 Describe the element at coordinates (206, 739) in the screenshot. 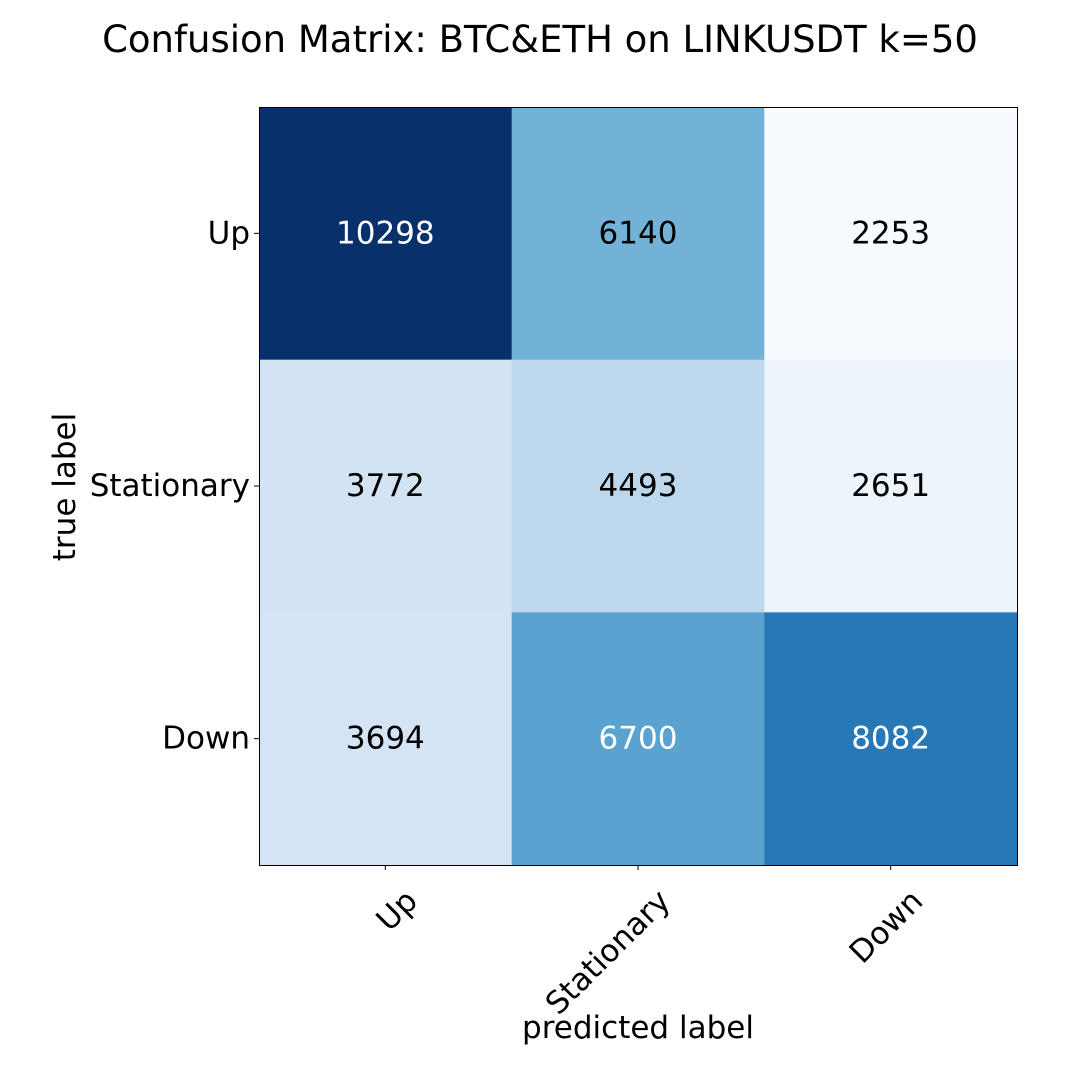

I see `y-tick-label-2: Down` at that location.